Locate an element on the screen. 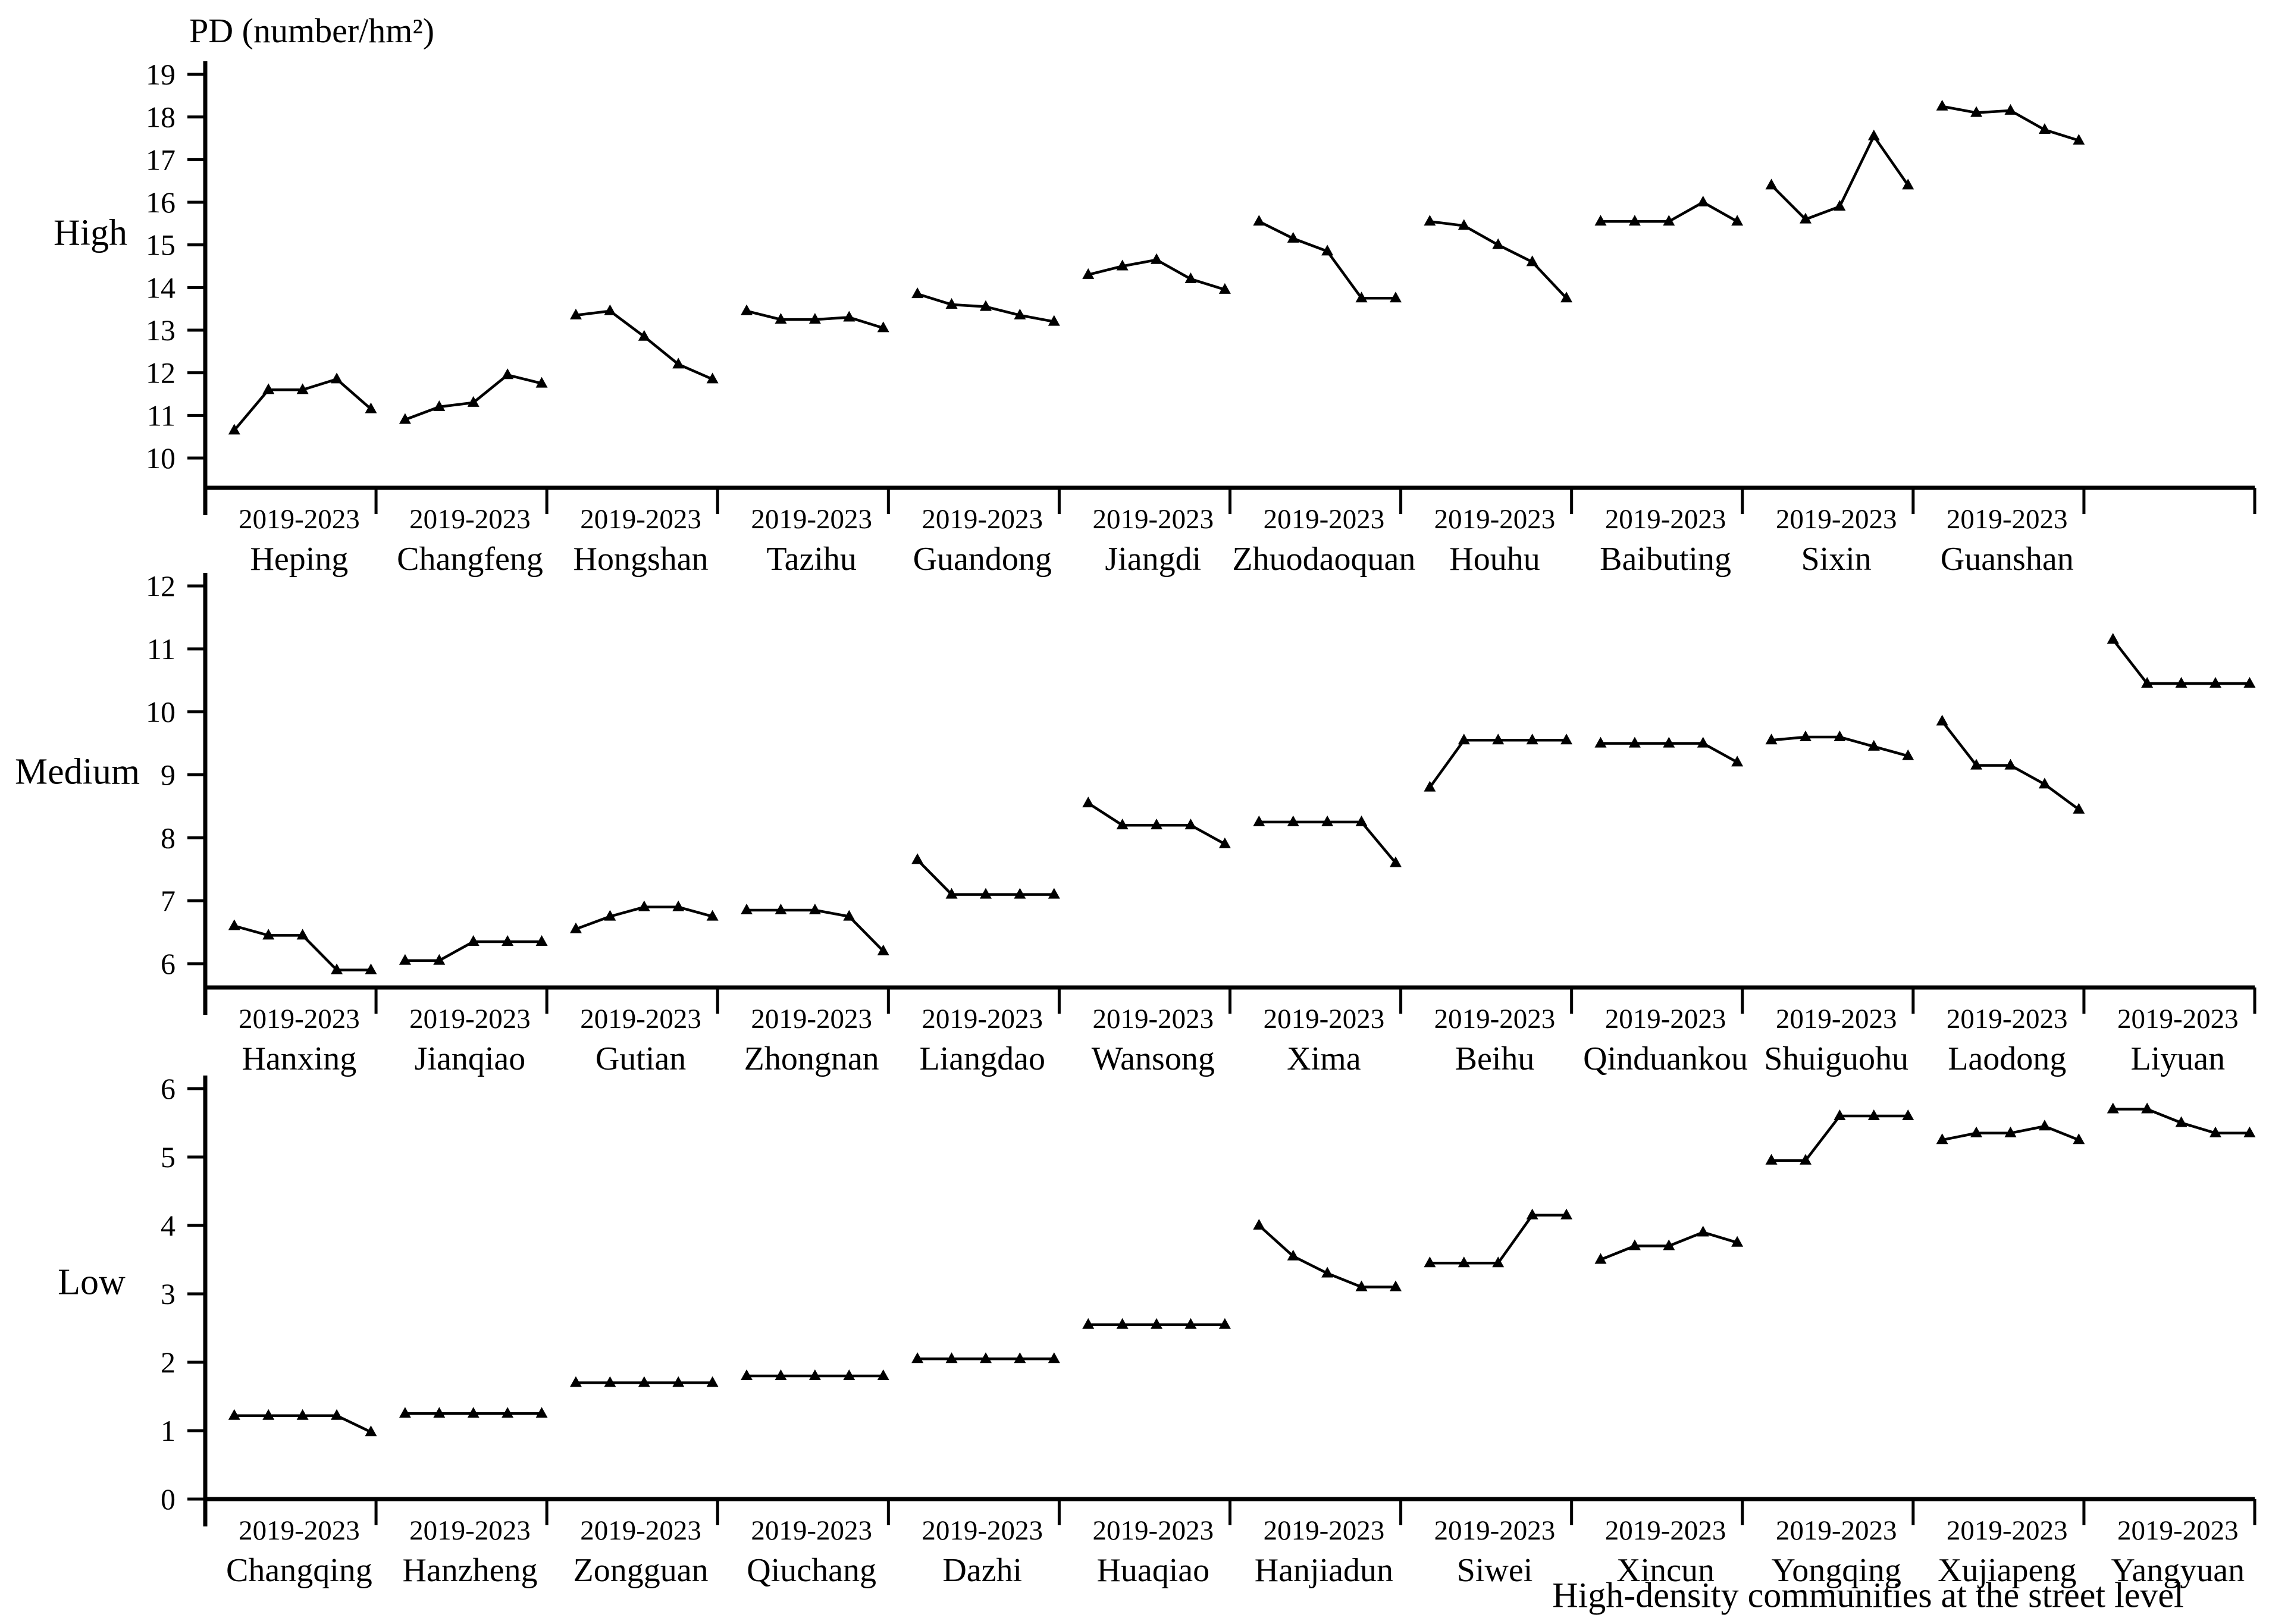  series-tazihu: 2019-2023 Tazihu is located at coordinates (815, 441).